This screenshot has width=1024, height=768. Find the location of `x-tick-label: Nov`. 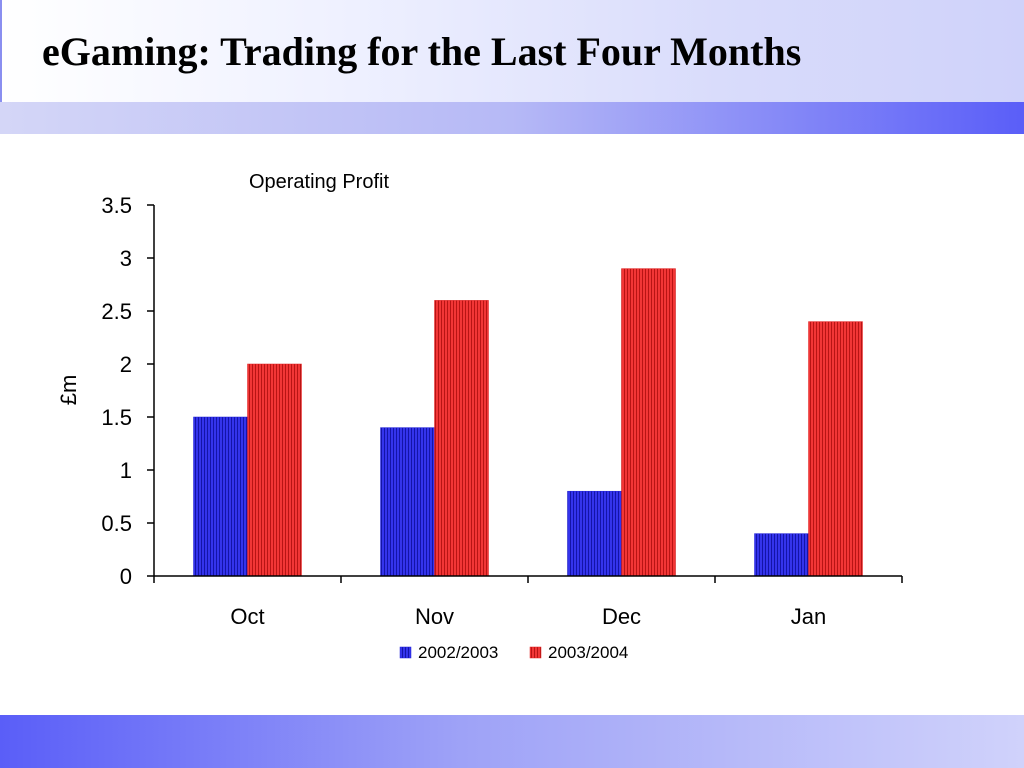

x-tick-label: Nov is located at coordinates (434, 616).